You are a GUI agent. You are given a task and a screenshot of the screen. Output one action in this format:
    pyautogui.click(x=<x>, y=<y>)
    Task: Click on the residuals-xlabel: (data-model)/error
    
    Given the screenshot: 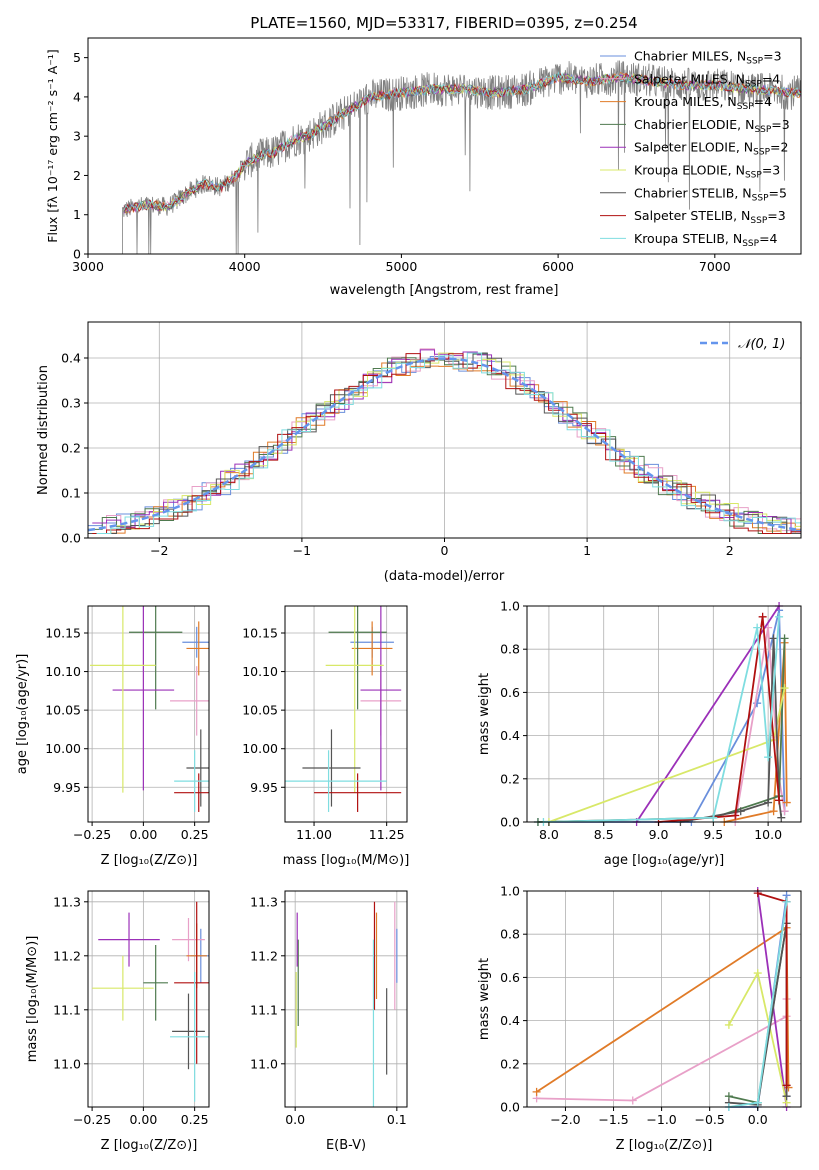 What is the action you would take?
    pyautogui.click(x=444, y=576)
    